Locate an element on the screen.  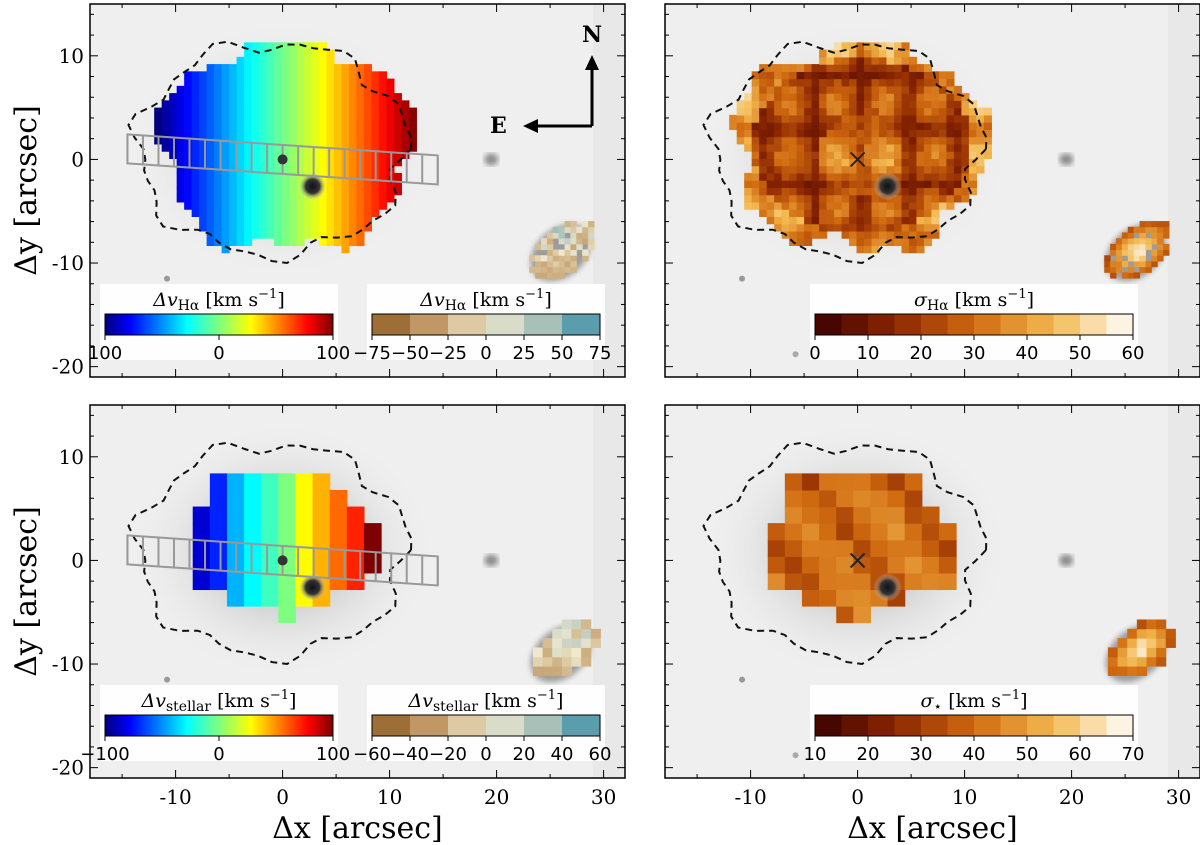
long-slit is located at coordinates (282, 560).